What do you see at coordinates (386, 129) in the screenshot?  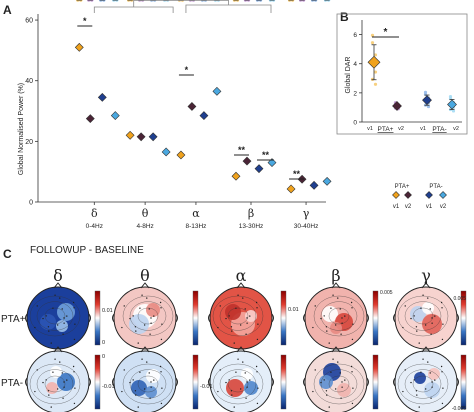 I see `panel-b-group-label: PTA+` at bounding box center [386, 129].